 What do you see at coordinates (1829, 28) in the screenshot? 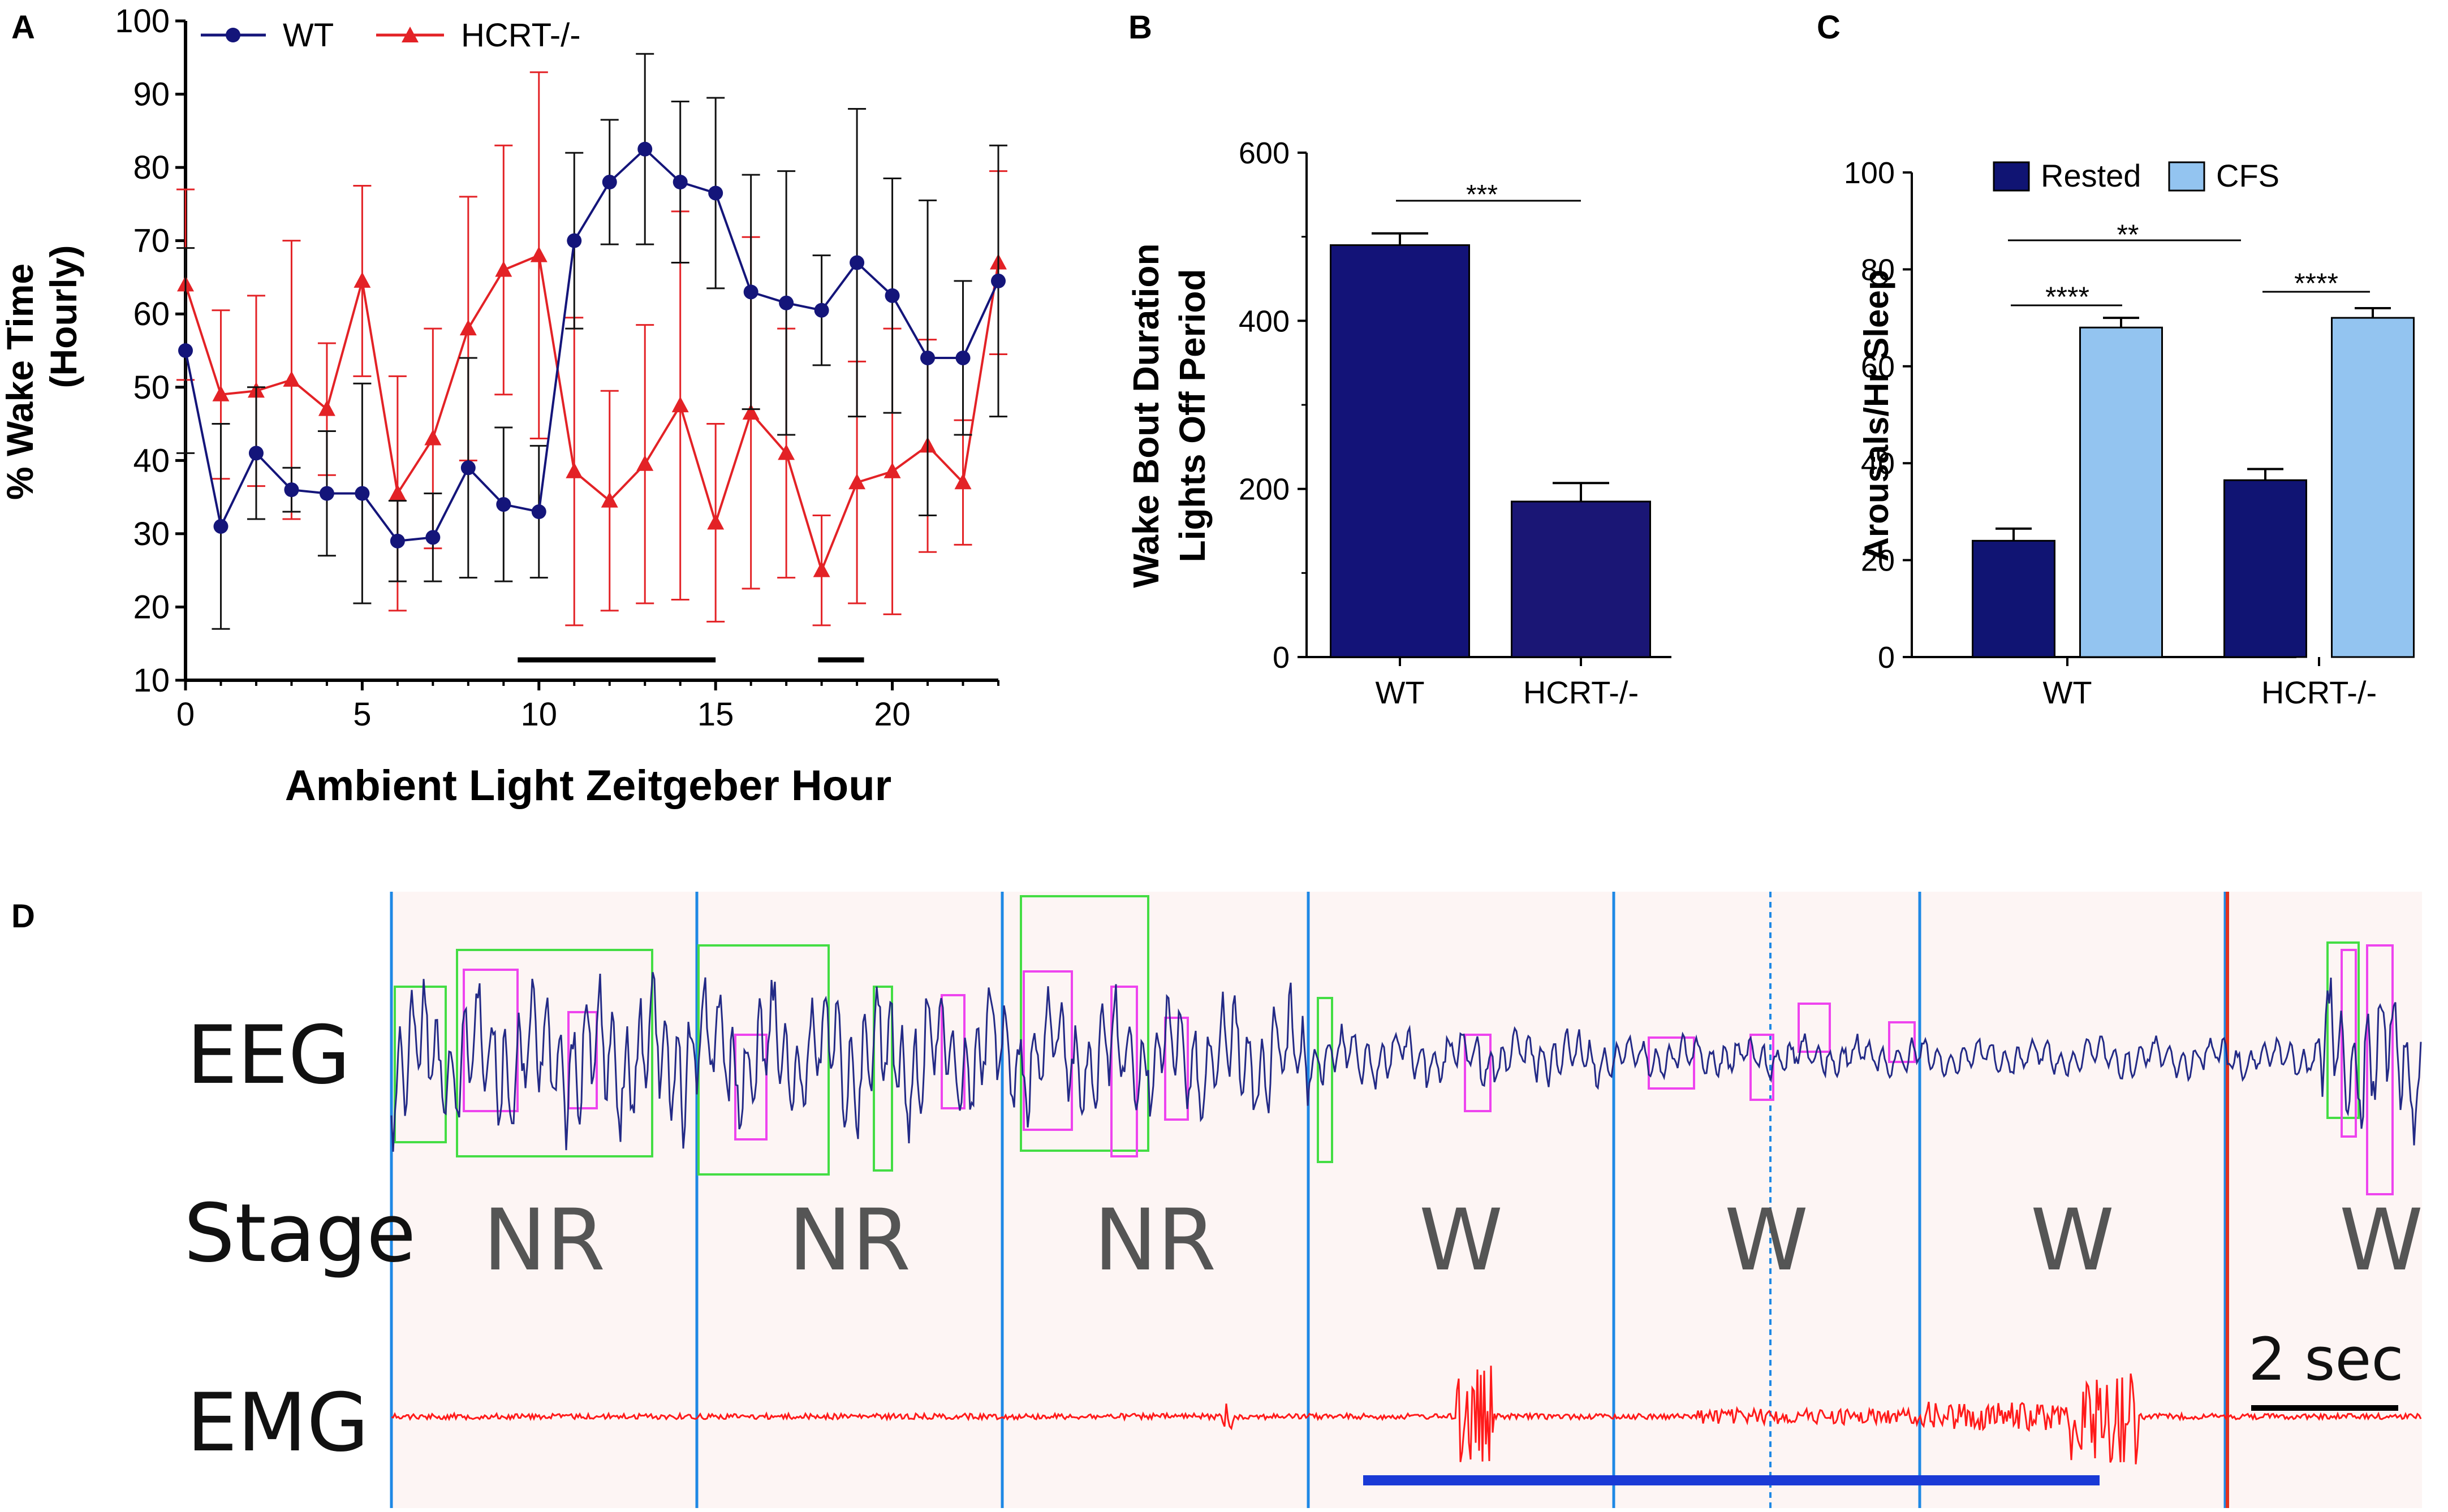
I see `panel-c-letter: C` at bounding box center [1829, 28].